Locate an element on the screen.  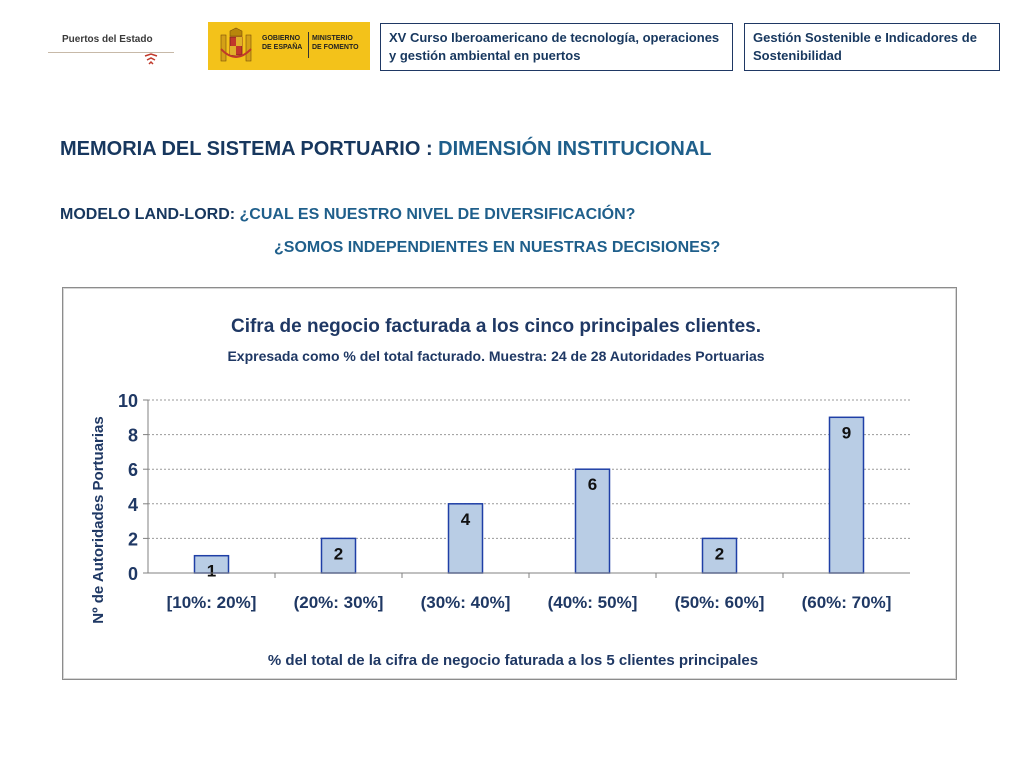
x-tick-label: (40%: 50%] is located at coordinates (593, 602).